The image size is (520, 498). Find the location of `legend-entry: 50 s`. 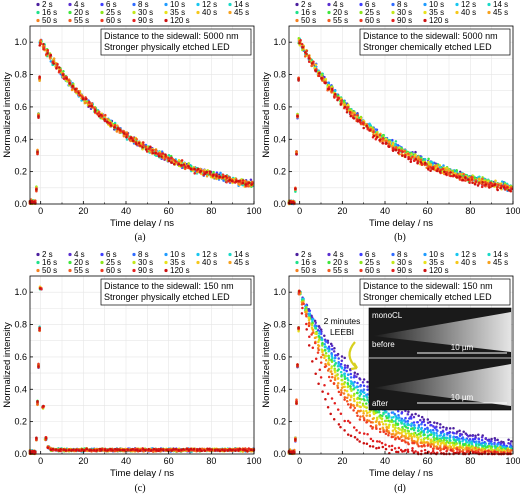

legend-entry: 50 s is located at coordinates (49, 270).